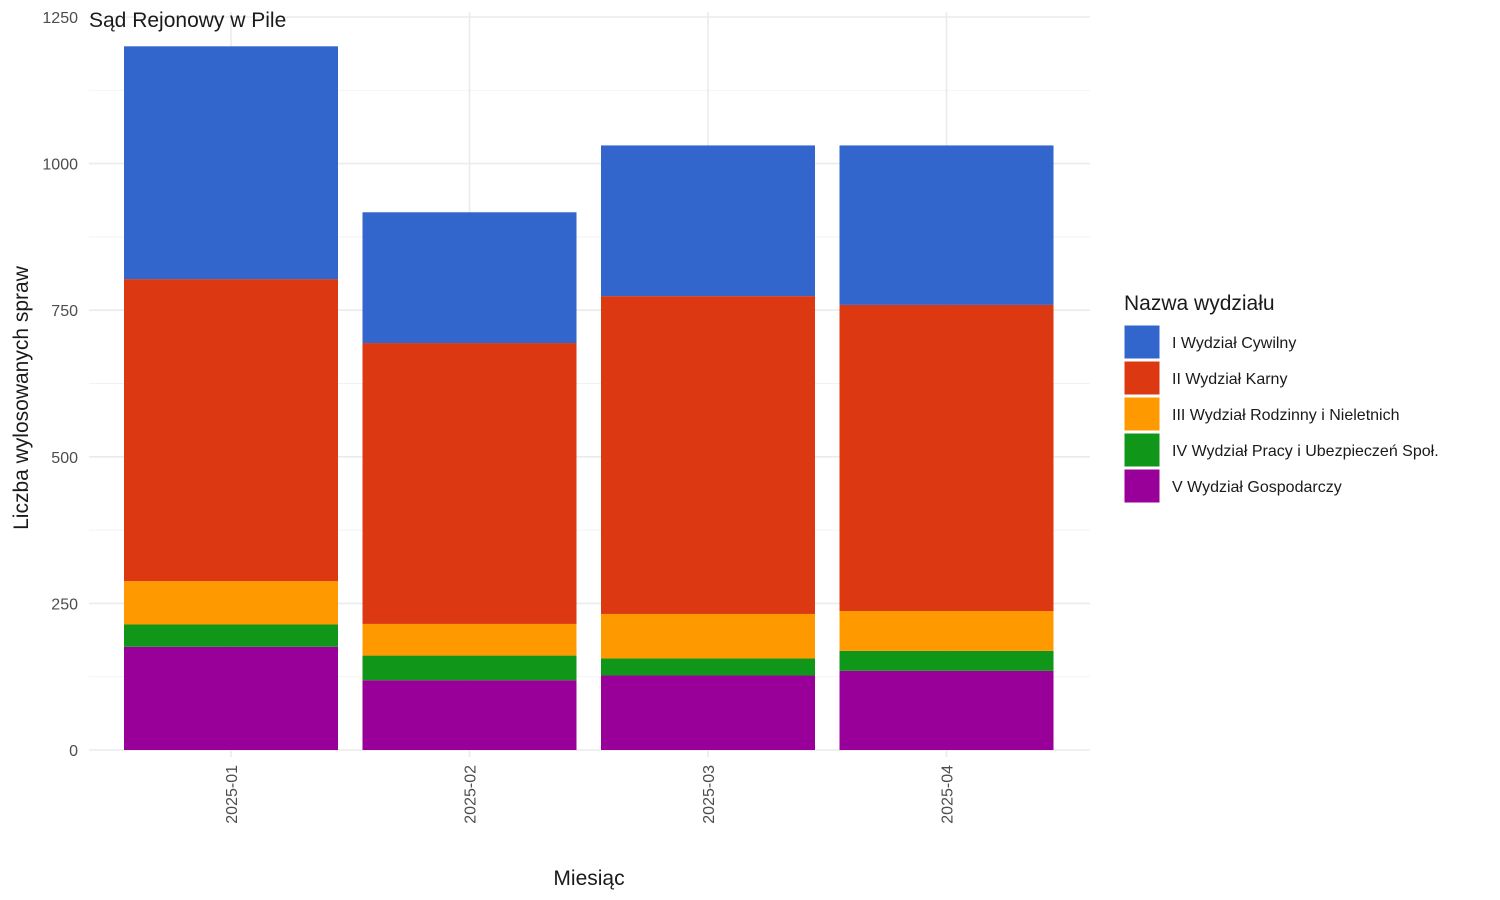 The height and width of the screenshot is (900, 1500). I want to click on legend-title: Nazwa wydziału, so click(1199, 303).